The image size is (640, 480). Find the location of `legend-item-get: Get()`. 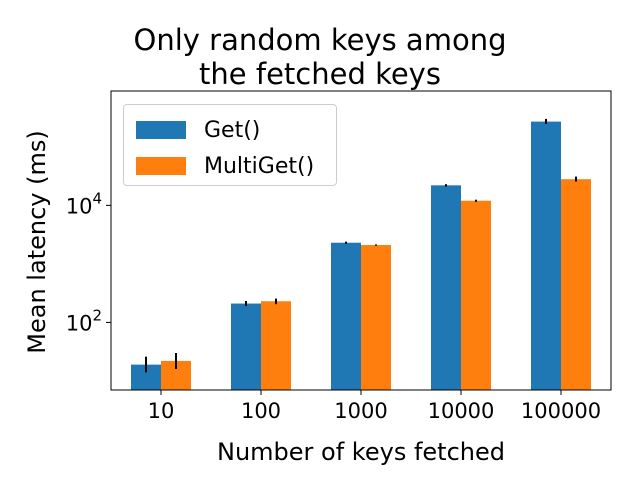

legend-item-get: Get() is located at coordinates (198, 130).